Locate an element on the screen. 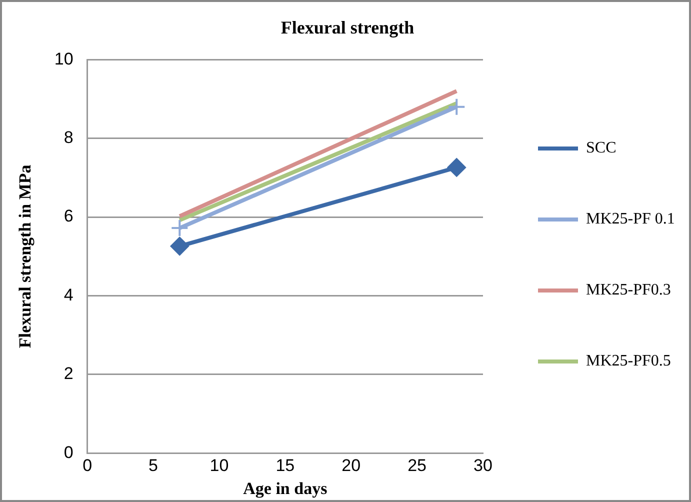 The height and width of the screenshot is (502, 691). x-tick-label: 0 is located at coordinates (87, 466).